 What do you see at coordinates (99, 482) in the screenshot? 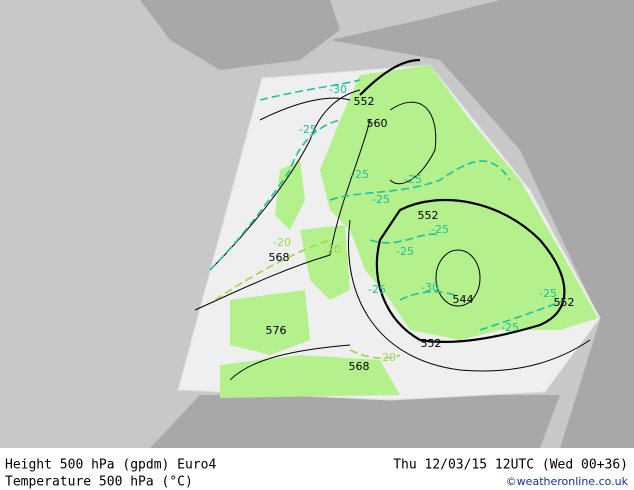
I see `footer-text: Temperature 500 hPa (°C)` at bounding box center [99, 482].